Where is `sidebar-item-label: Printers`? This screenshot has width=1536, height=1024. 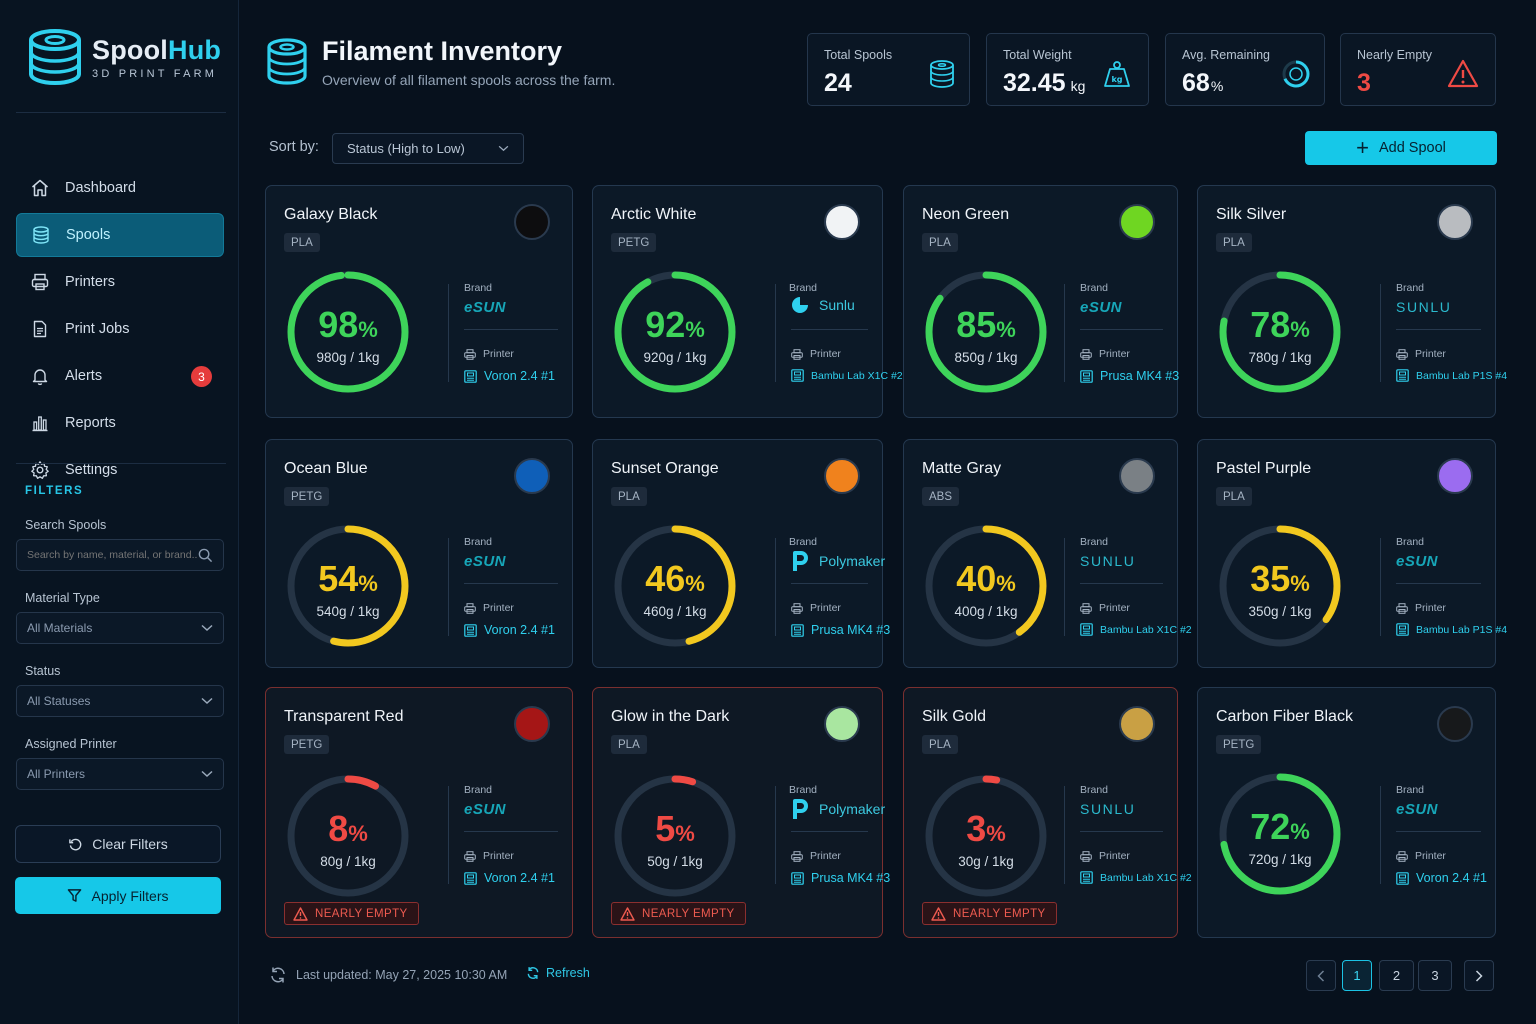 sidebar-item-label: Printers is located at coordinates (90, 282).